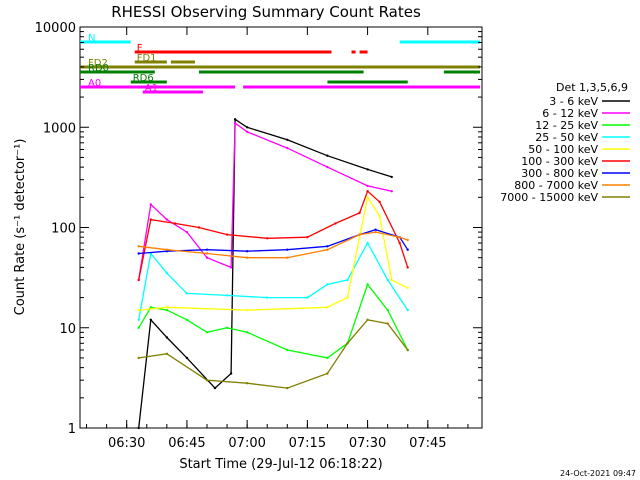 The height and width of the screenshot is (480, 640). What do you see at coordinates (566, 125) in the screenshot?
I see `legend-label: 12 - 25 keV` at bounding box center [566, 125].